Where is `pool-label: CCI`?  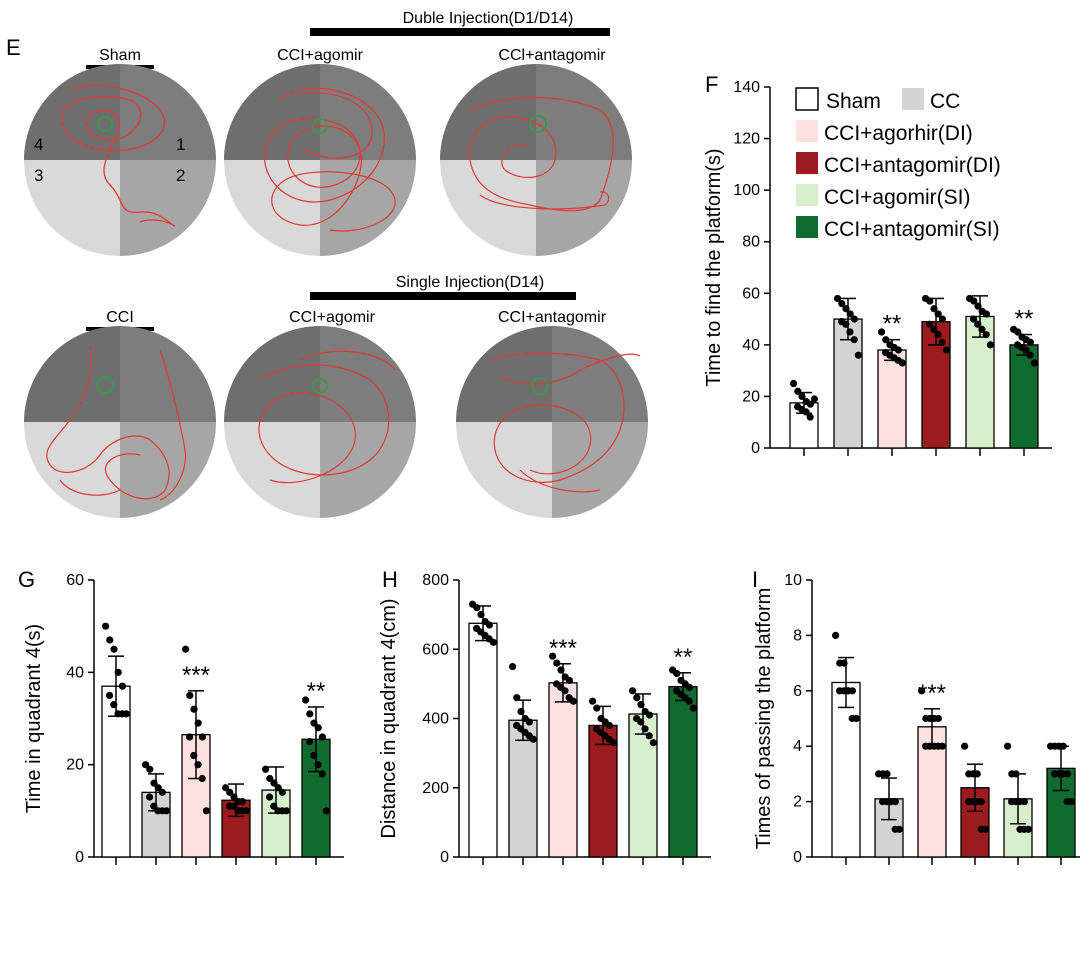
pool-label: CCI is located at coordinates (120, 317).